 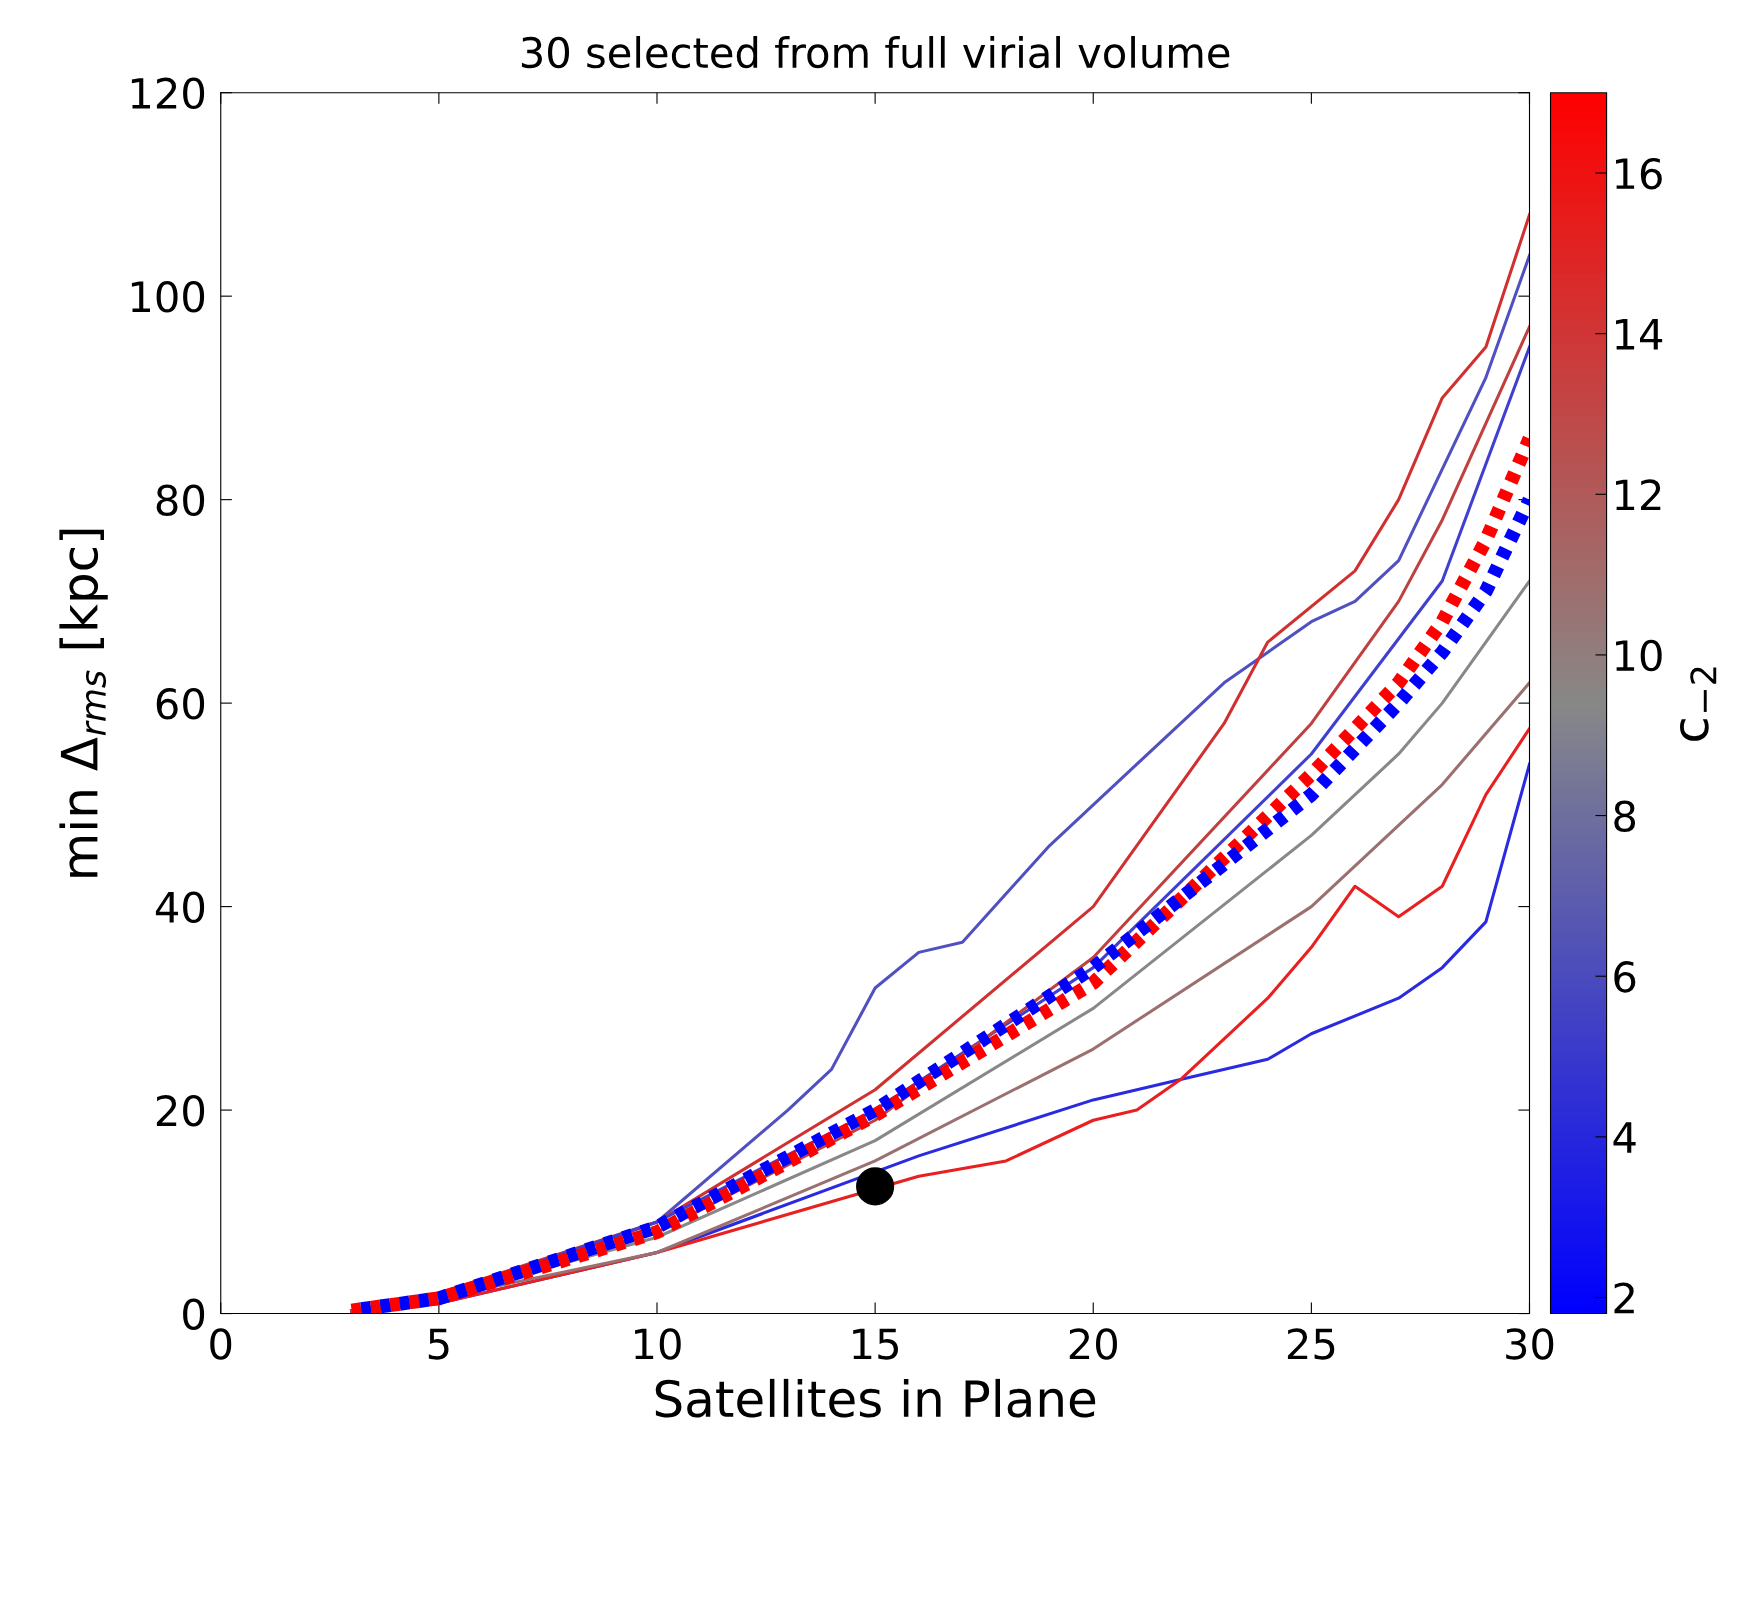 I want to click on color-bar-label: 6, so click(x=1625, y=977).